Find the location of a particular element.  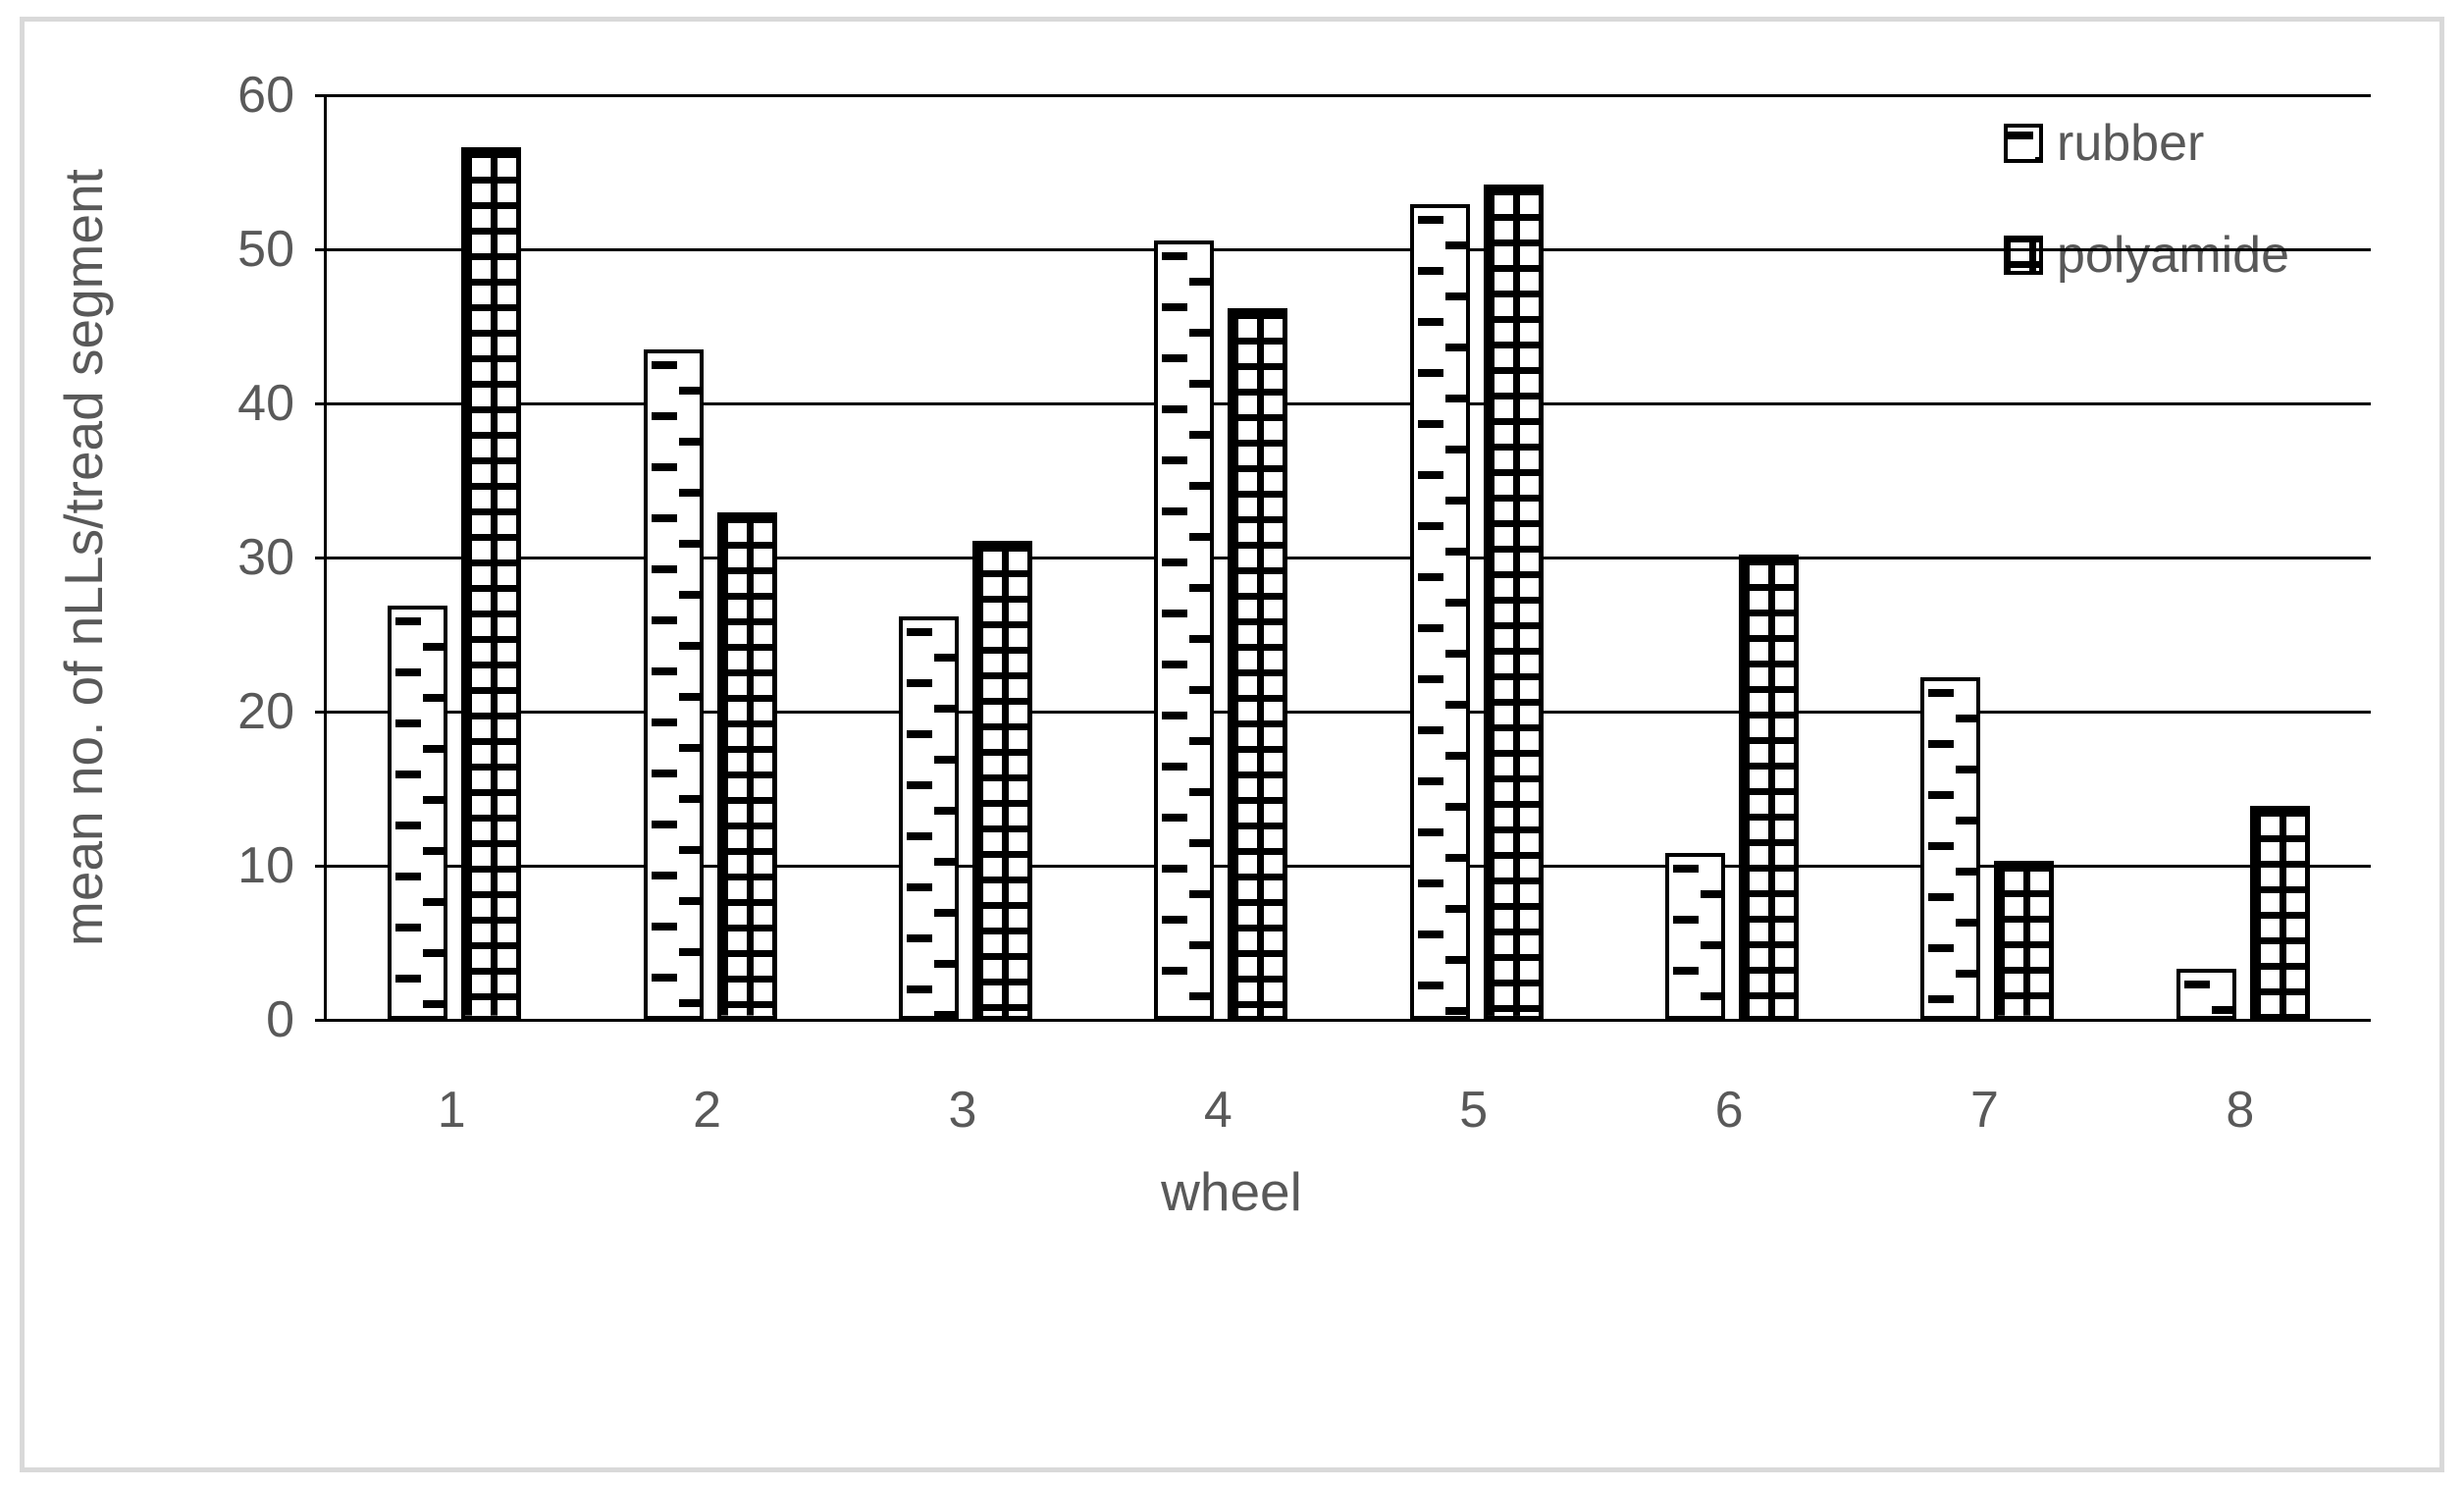

x-tick-label-3: 3 is located at coordinates (962, 1110).